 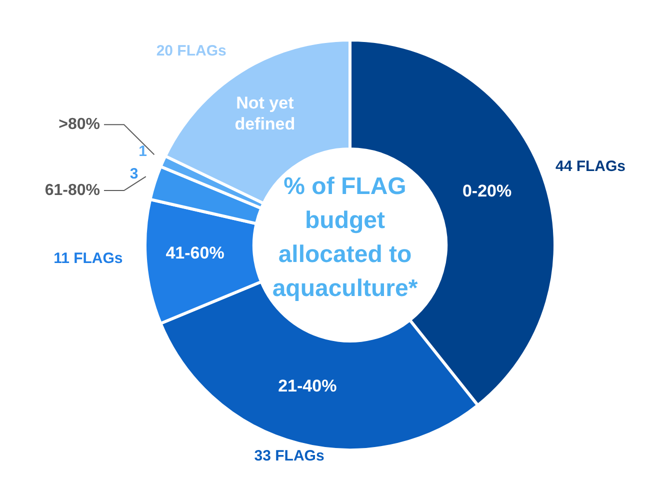 I want to click on data-label: 44 FLAGs, so click(x=590, y=166).